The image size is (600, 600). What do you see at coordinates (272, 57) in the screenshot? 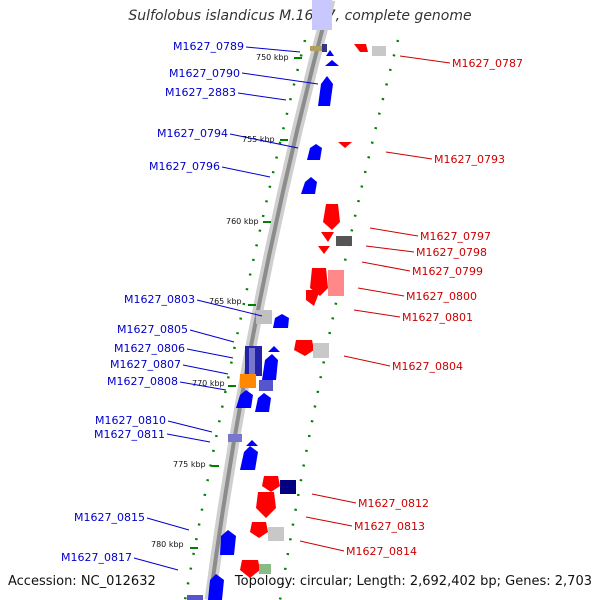
I see `kbp-marker: 750 kbp` at bounding box center [272, 57].